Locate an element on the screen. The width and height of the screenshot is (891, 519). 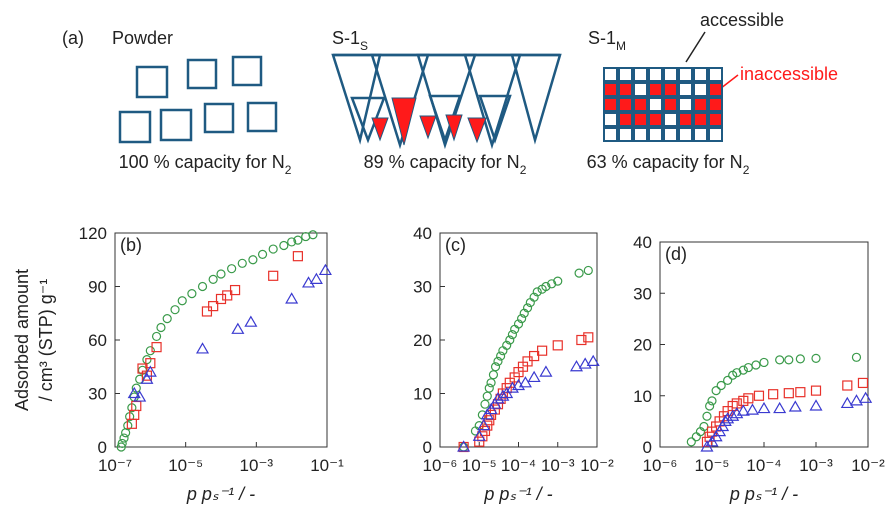
pointer is located at coordinates (695, 47).